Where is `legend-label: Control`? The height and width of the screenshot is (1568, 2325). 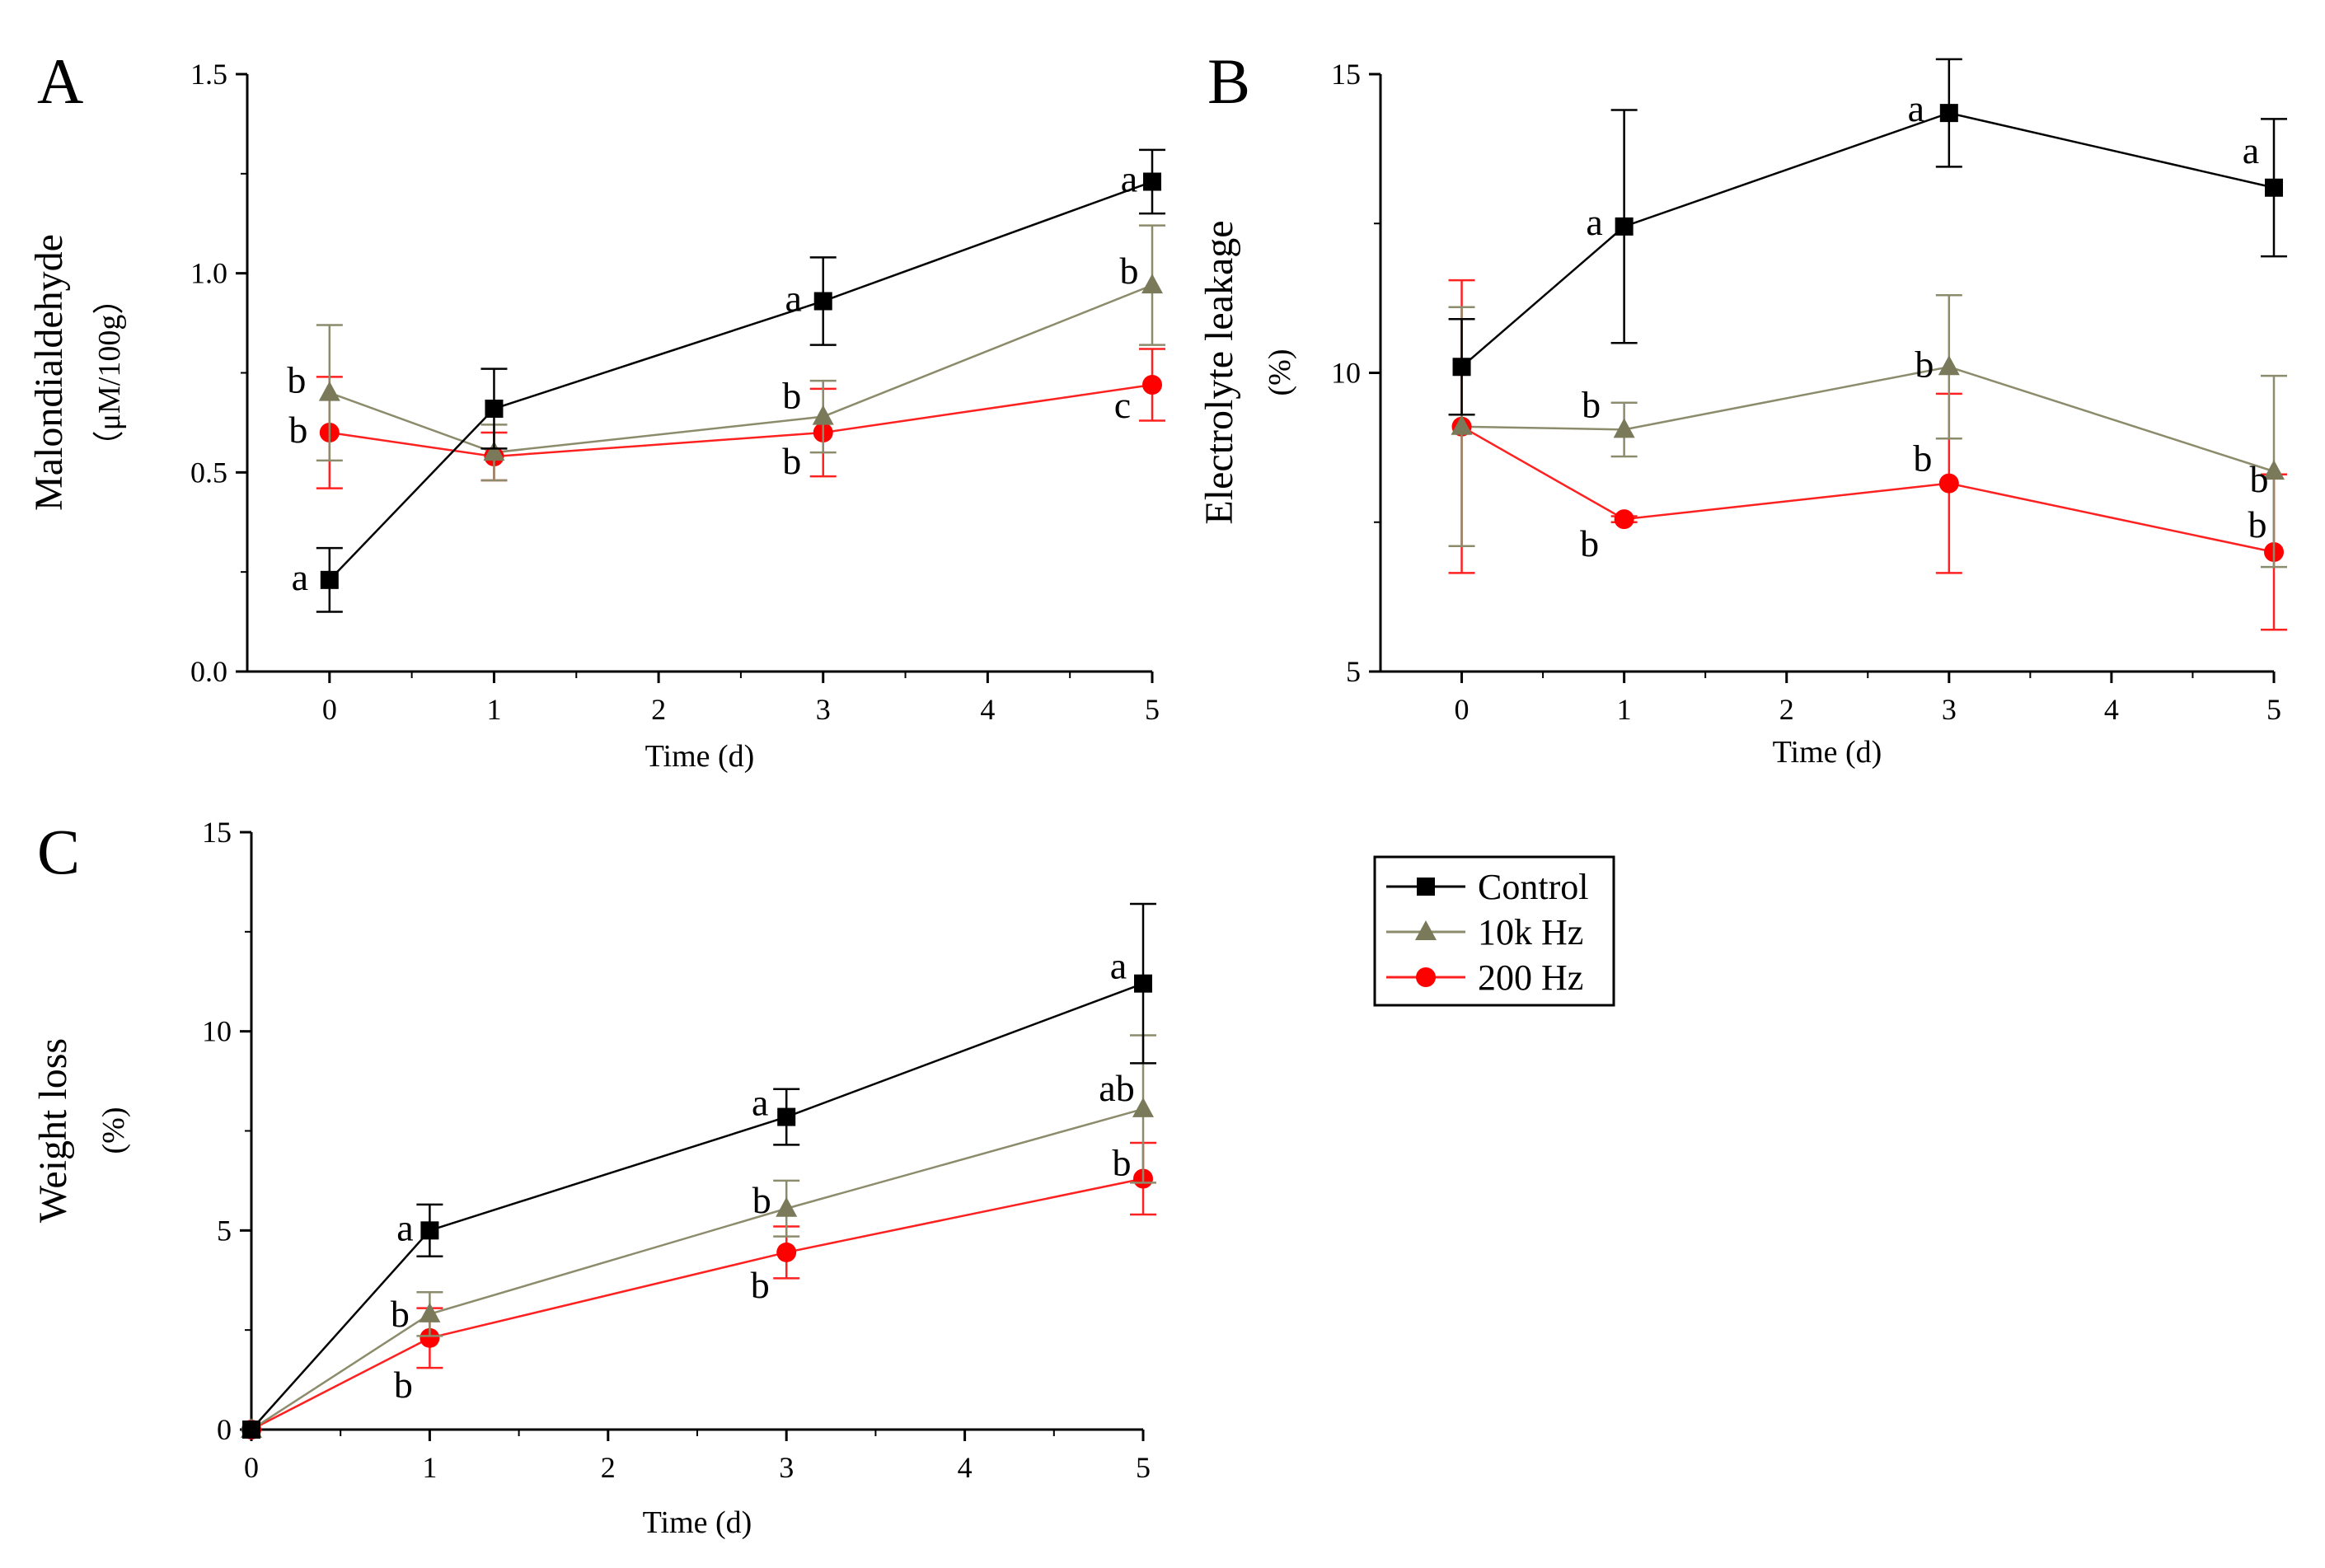
legend-label: Control is located at coordinates (1533, 887).